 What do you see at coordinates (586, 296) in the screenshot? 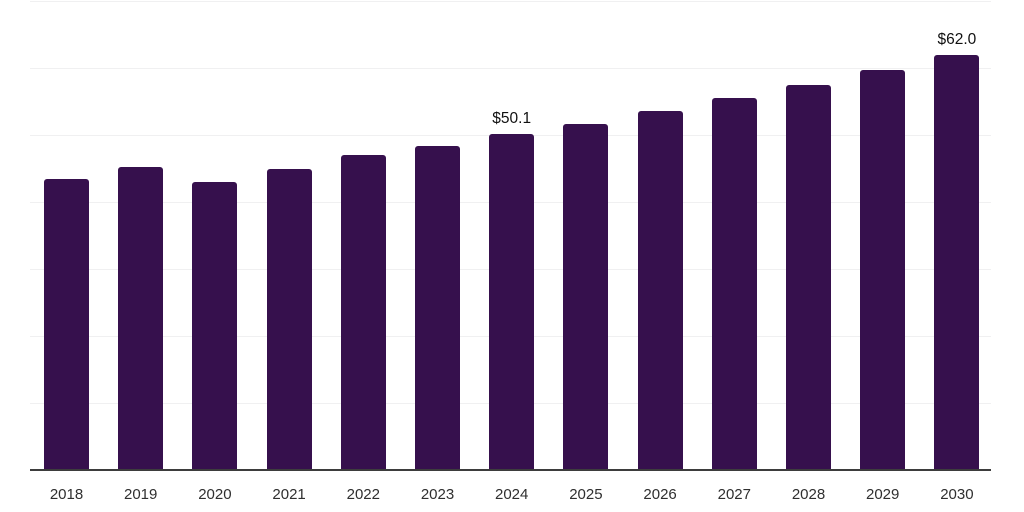
I see `bar-2025` at bounding box center [586, 296].